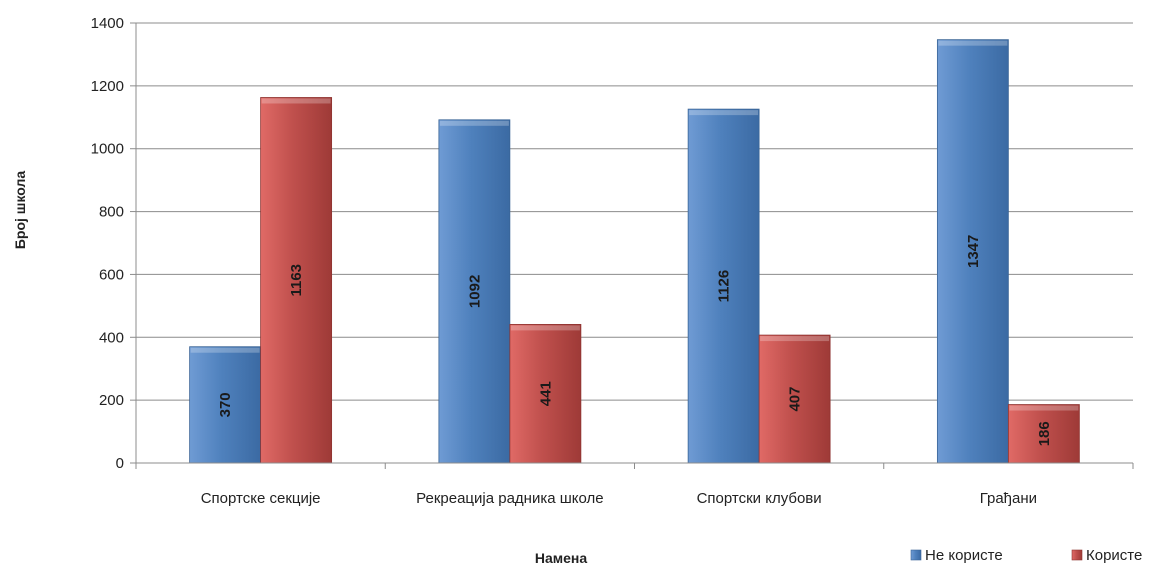 The width and height of the screenshot is (1173, 567). I want to click on y-tick-label: 1200, so click(107, 86).